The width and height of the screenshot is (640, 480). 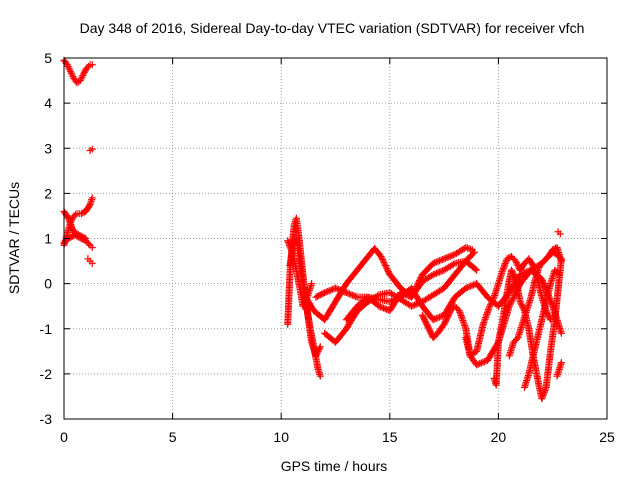 I want to click on x-tick-label: 5, so click(x=173, y=437).